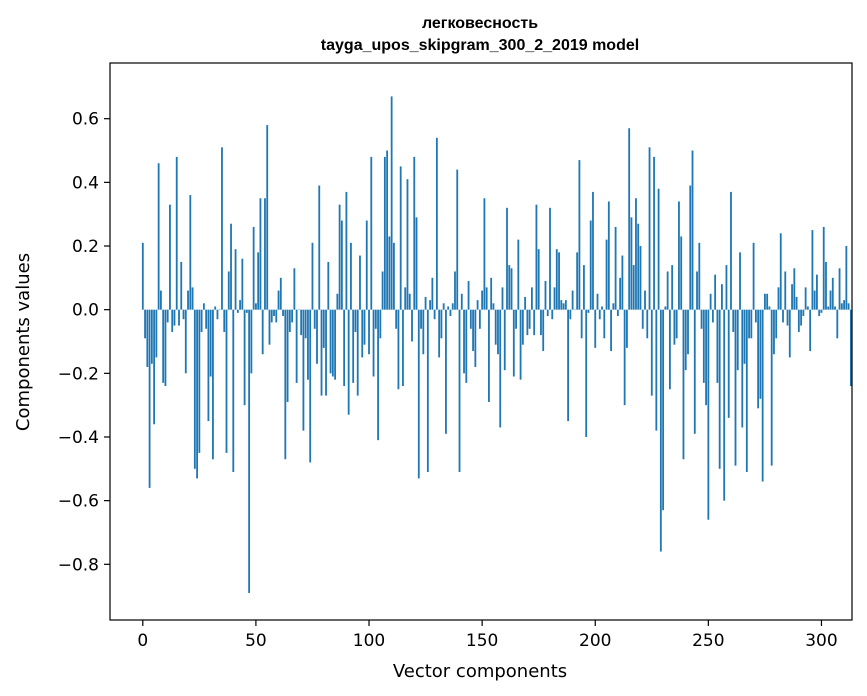 Image resolution: width=867 pixels, height=696 pixels. Describe the element at coordinates (480, 45) in the screenshot. I see `chart-subtitle: tayga_upos_skipgram_300_2_2019 model` at that location.